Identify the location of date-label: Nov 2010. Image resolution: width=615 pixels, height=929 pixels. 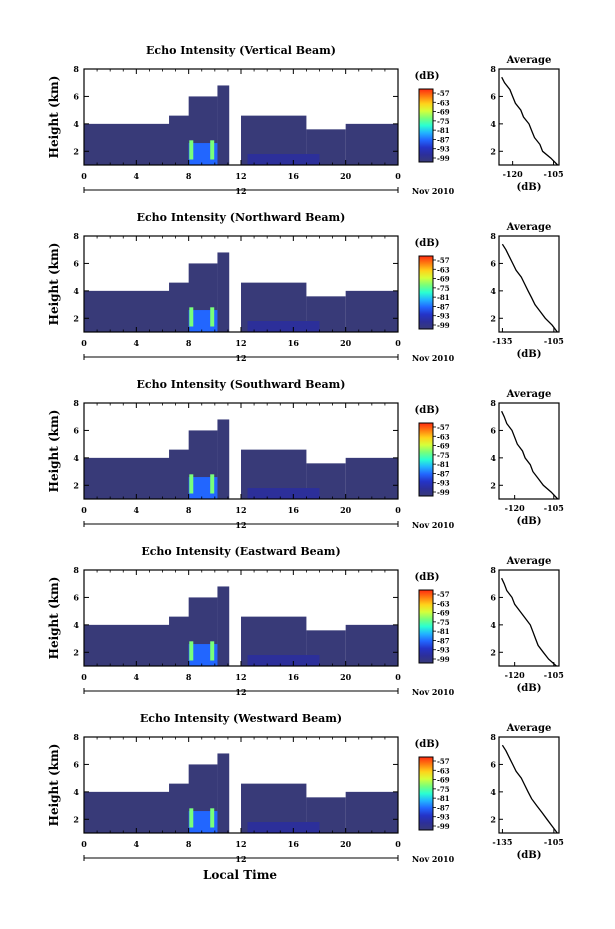
(433, 358).